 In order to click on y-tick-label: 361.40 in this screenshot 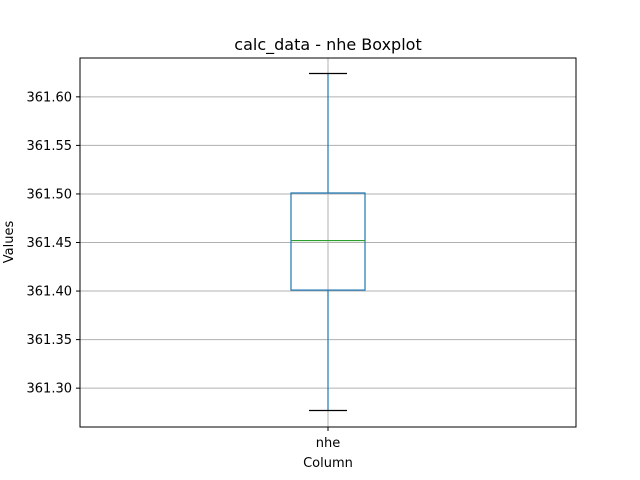, I will do `click(50, 292)`.